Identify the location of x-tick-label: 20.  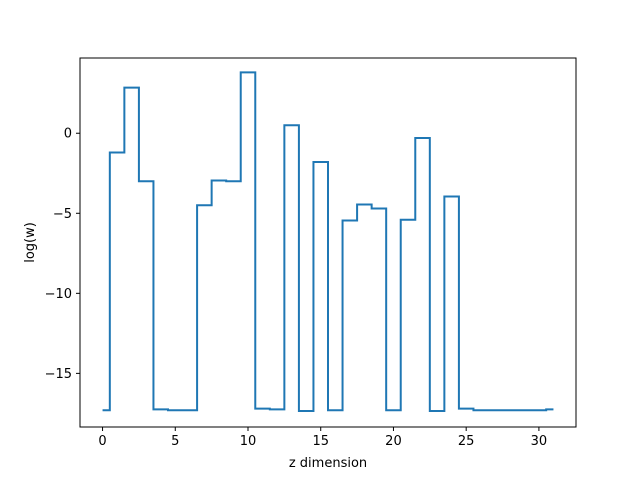
(393, 441).